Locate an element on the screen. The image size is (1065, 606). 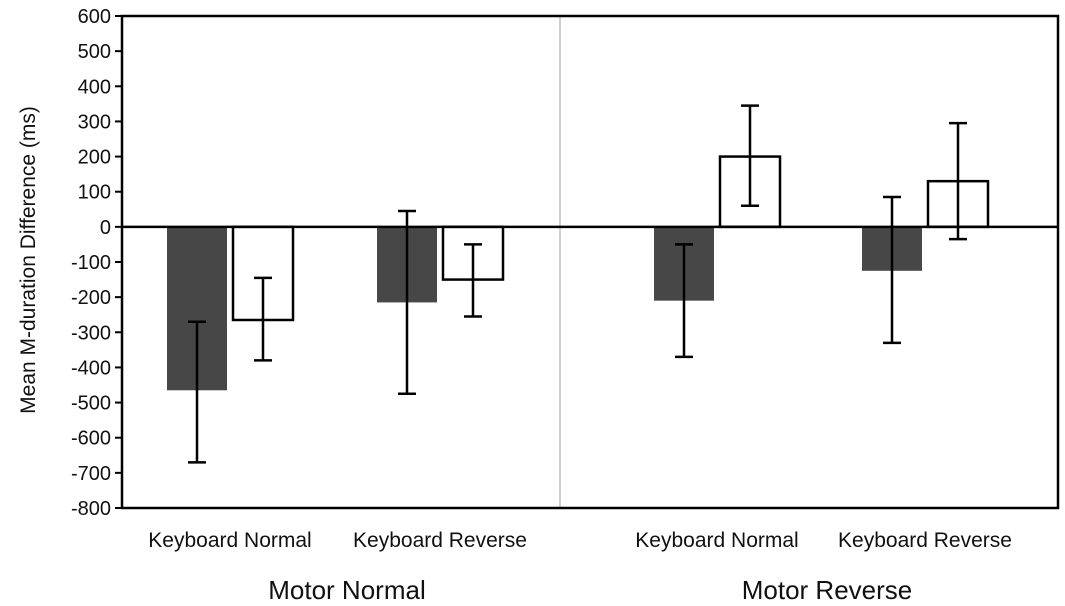
y-tick-label: -100 is located at coordinates (91, 263).